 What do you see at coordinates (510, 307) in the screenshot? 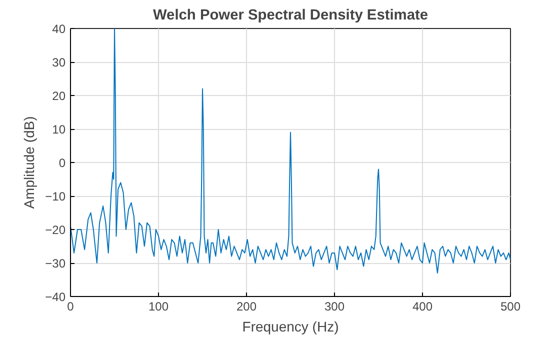
I see `x-tick-label: 500` at bounding box center [510, 307].